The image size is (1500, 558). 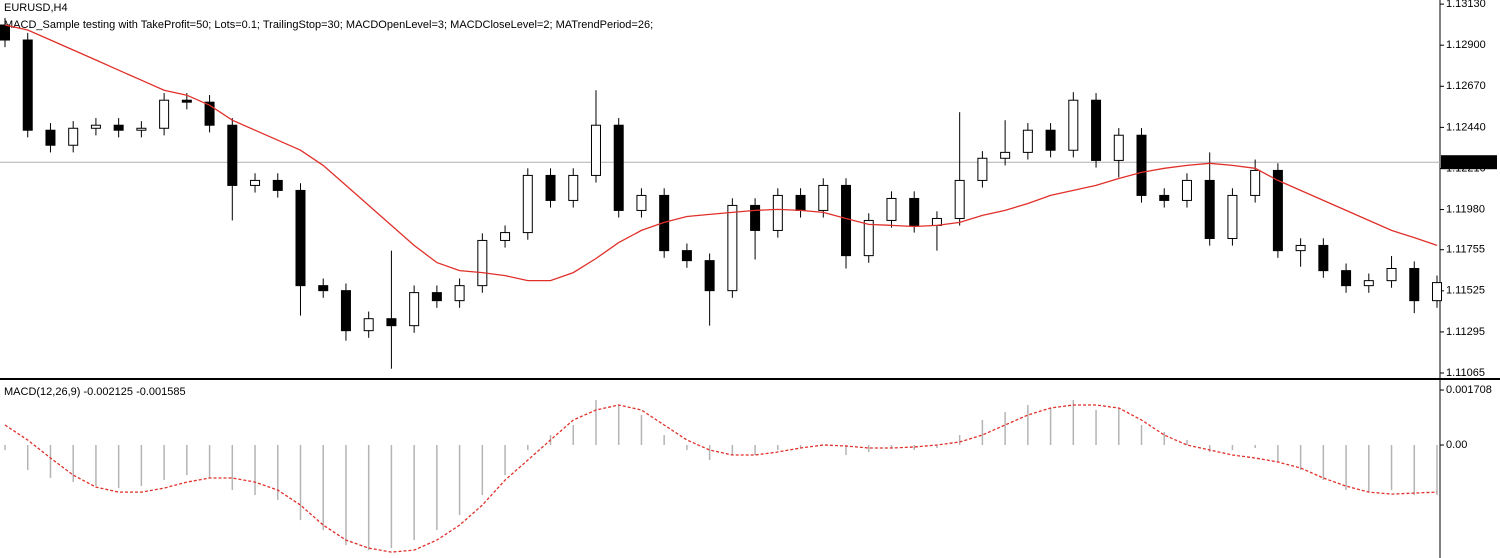 What do you see at coordinates (1469, 390) in the screenshot?
I see `y-tick-label: 0.001708` at bounding box center [1469, 390].